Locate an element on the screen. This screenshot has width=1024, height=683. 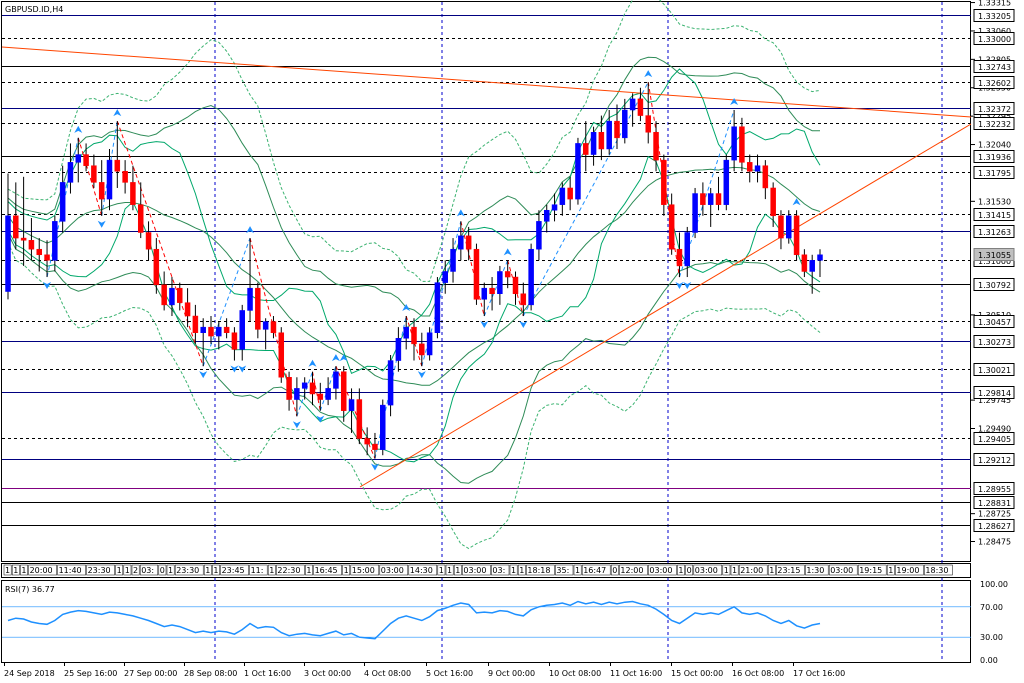
rsi-panel-frame is located at coordinates (486, 621).